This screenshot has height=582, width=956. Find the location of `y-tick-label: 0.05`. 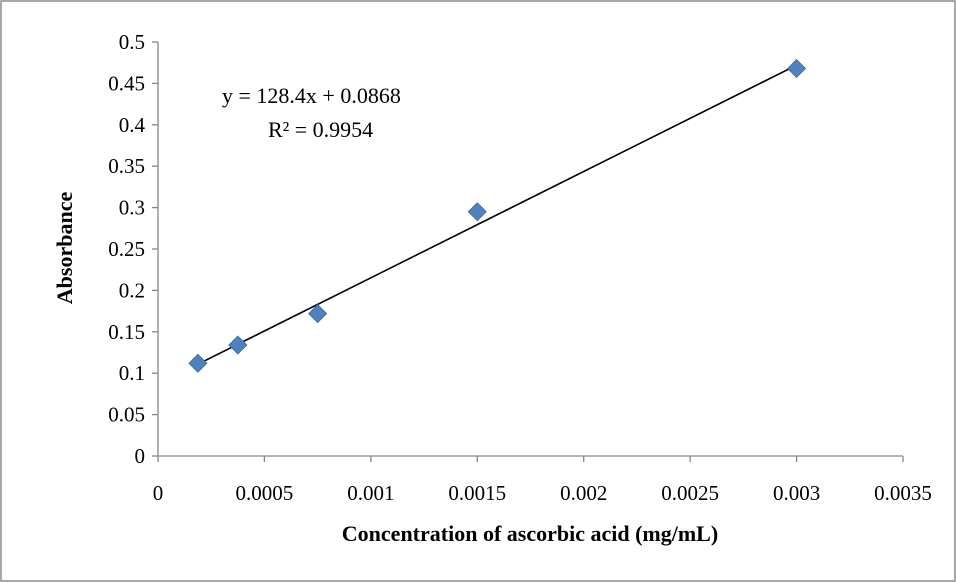

y-tick-label: 0.05 is located at coordinates (126, 415).